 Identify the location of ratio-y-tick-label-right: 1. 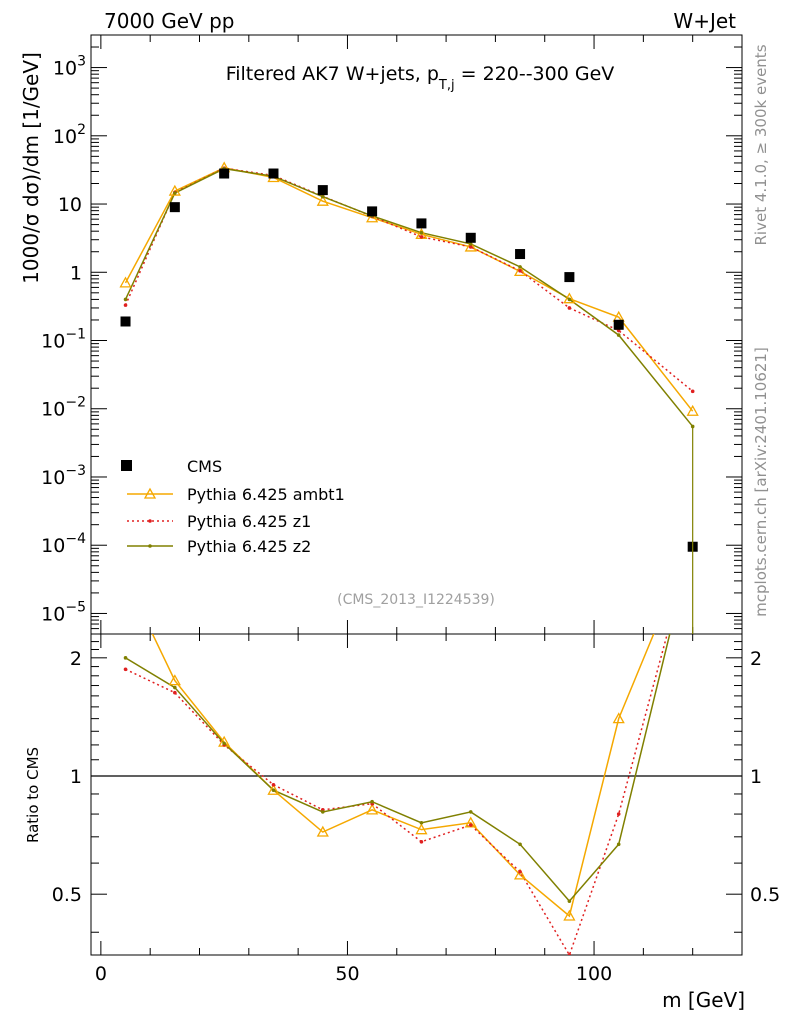
(756, 777).